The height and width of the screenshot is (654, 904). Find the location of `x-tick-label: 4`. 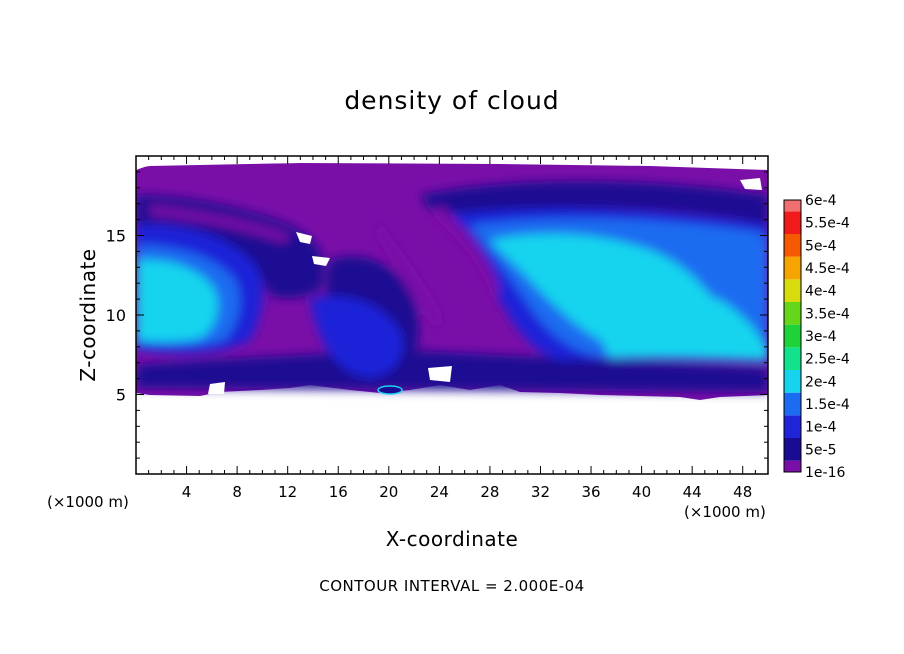

x-tick-label: 4 is located at coordinates (187, 492).